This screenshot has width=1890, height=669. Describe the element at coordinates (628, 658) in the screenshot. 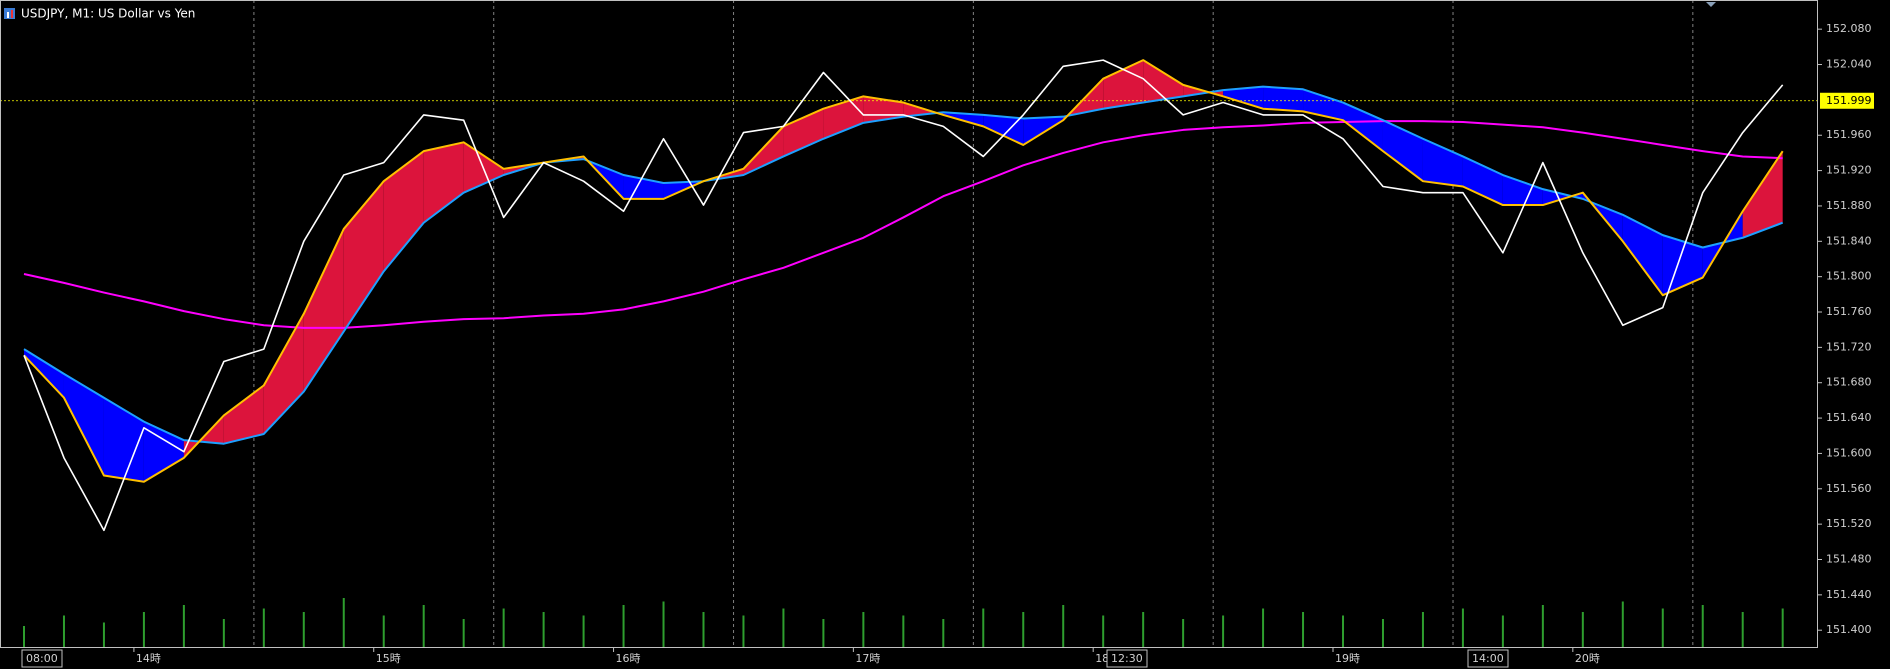

I see `x-tick-label: 16時` at that location.